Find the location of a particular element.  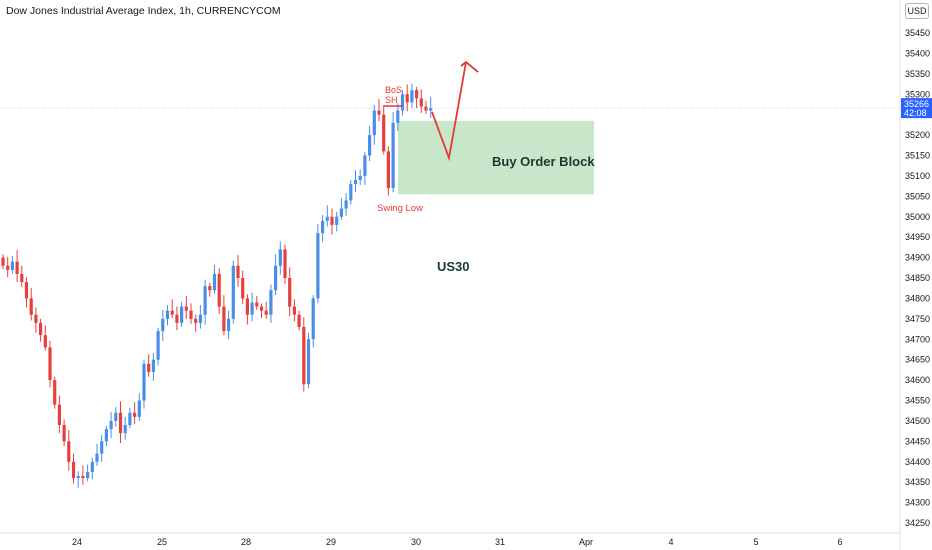

y-tick-label: 35000 is located at coordinates (917, 217).